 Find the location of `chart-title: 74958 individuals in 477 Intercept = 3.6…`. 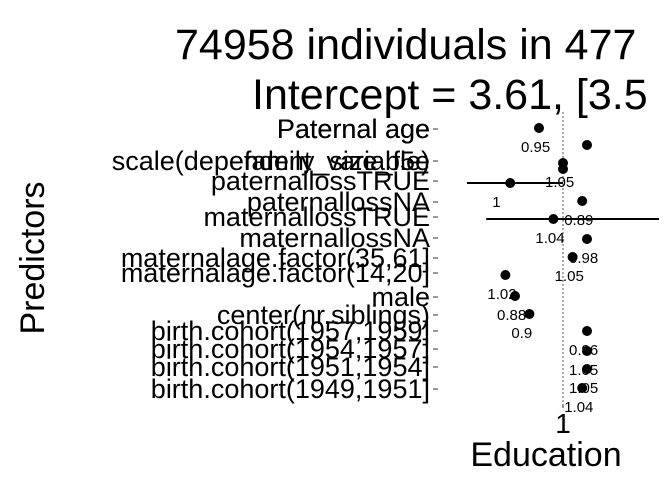

chart-title: 74958 individuals in 477 Intercept = 3.6… is located at coordinates (411, 70).